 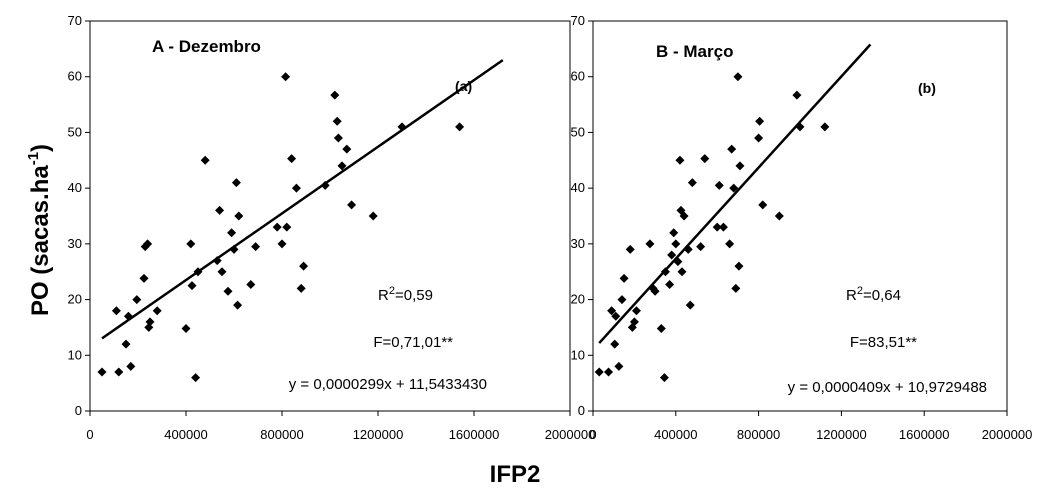 What do you see at coordinates (578, 243) in the screenshot?
I see `y-tick-label: 30` at bounding box center [578, 243].